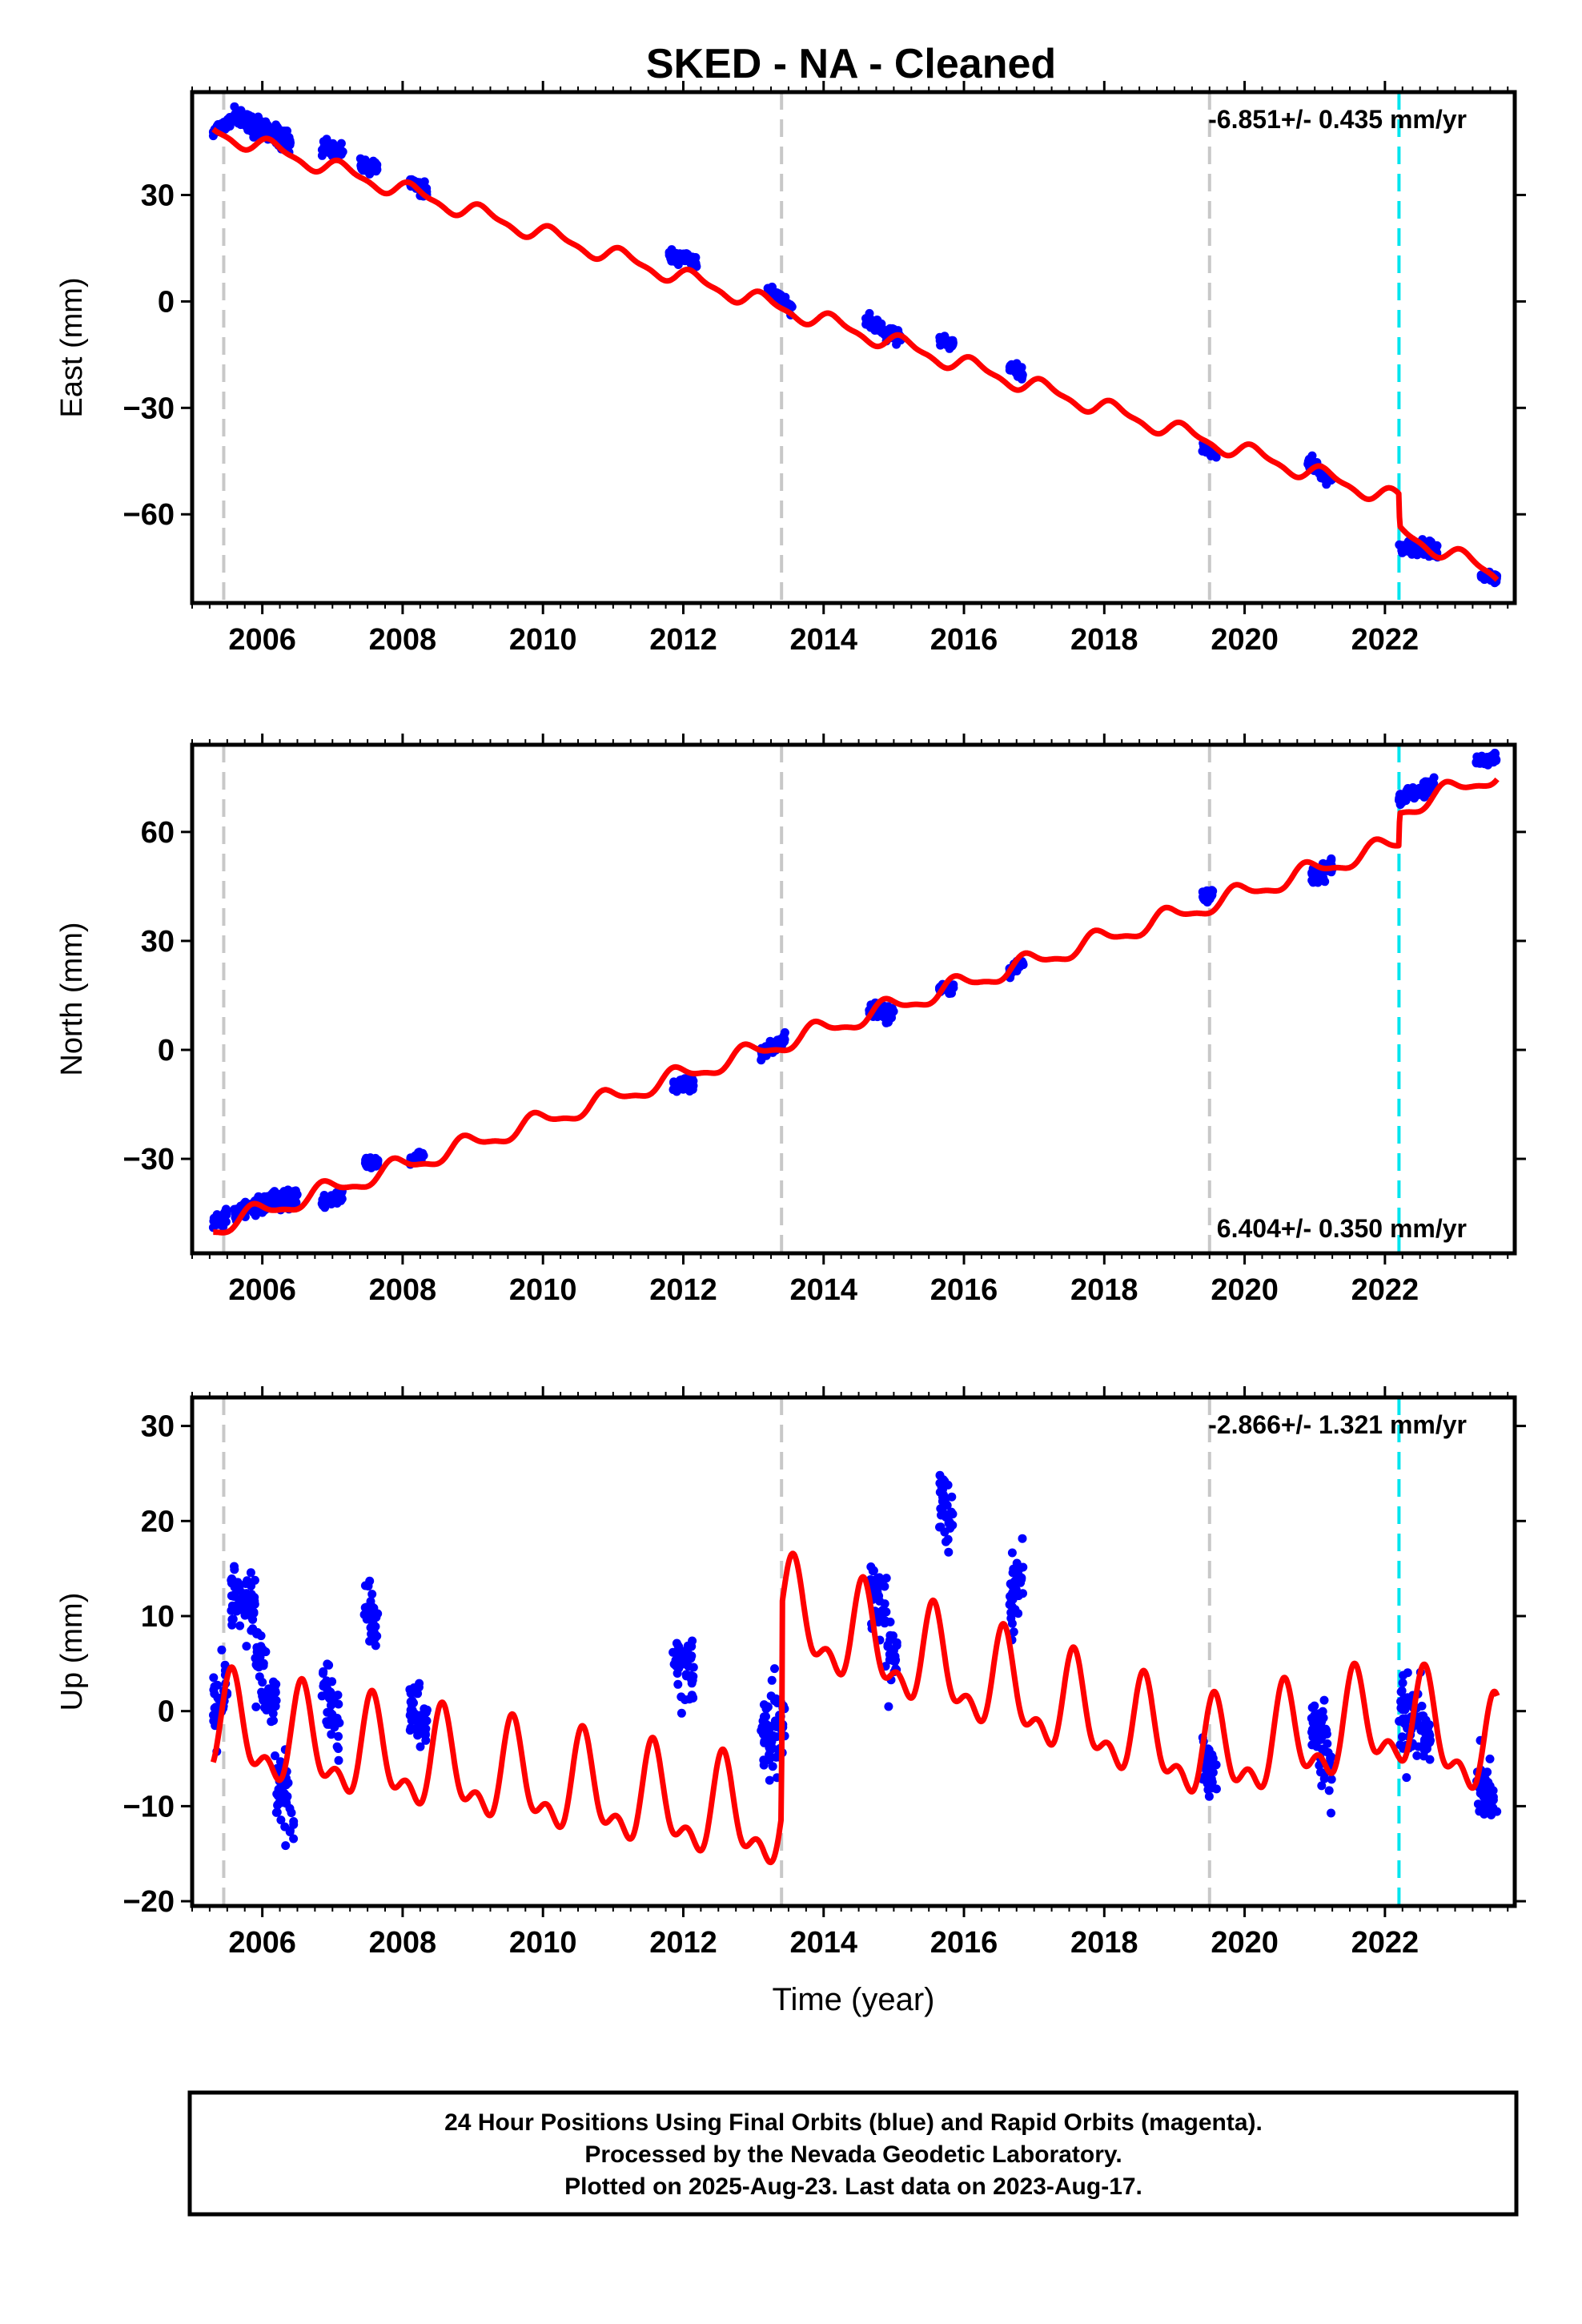 The height and width of the screenshot is (2324, 1582). I want to click on x-tick-label: 2016, so click(964, 1290).